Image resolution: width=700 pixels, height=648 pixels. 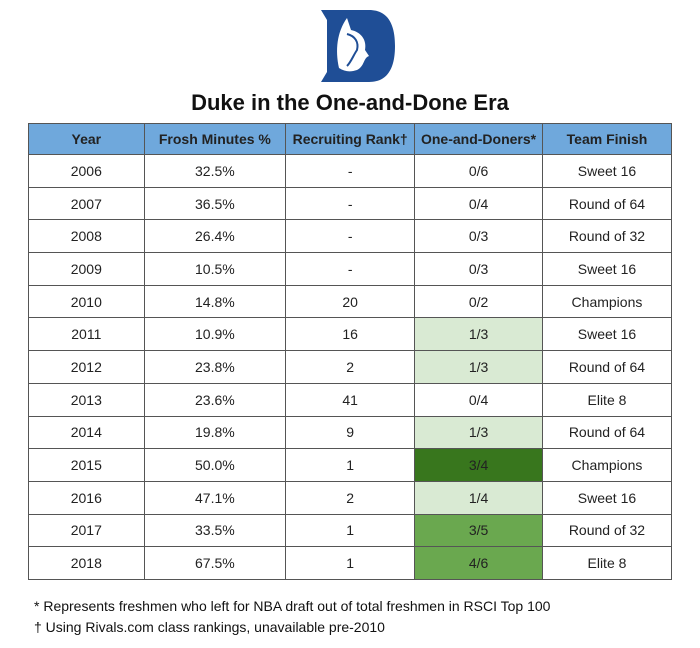 What do you see at coordinates (358, 46) in the screenshot?
I see `duke-logo` at bounding box center [358, 46].